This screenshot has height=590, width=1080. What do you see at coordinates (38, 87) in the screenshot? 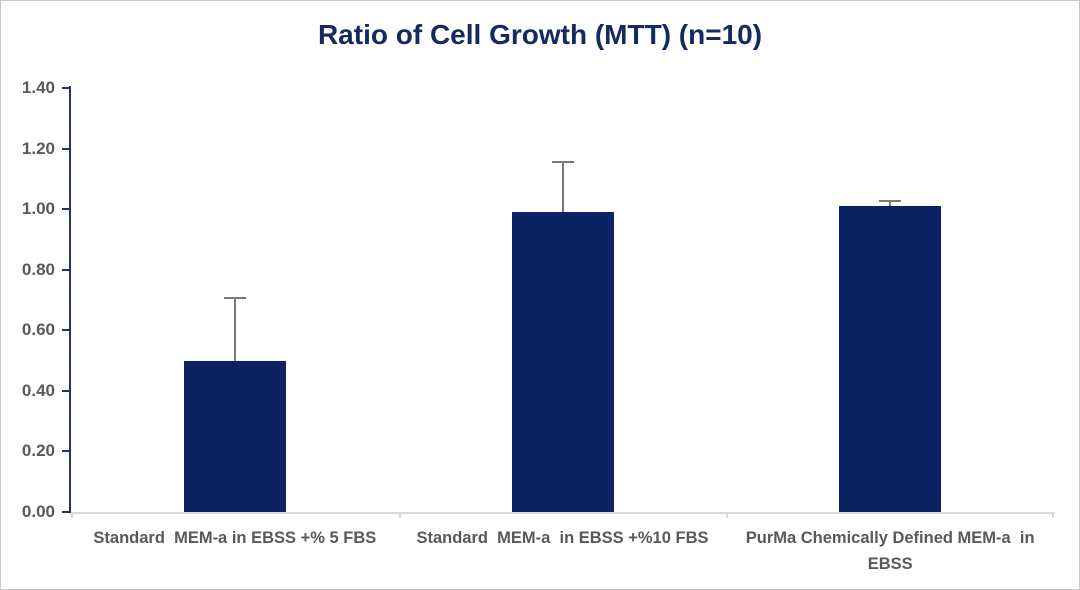
I see `y-tick-label: 1.40` at bounding box center [38, 87].